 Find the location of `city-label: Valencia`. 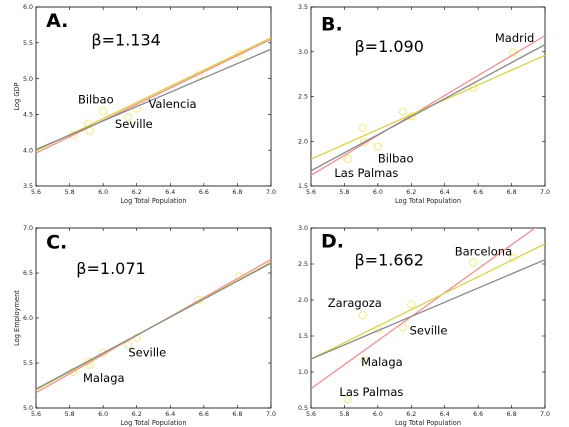

city-label: Valencia is located at coordinates (172, 104).